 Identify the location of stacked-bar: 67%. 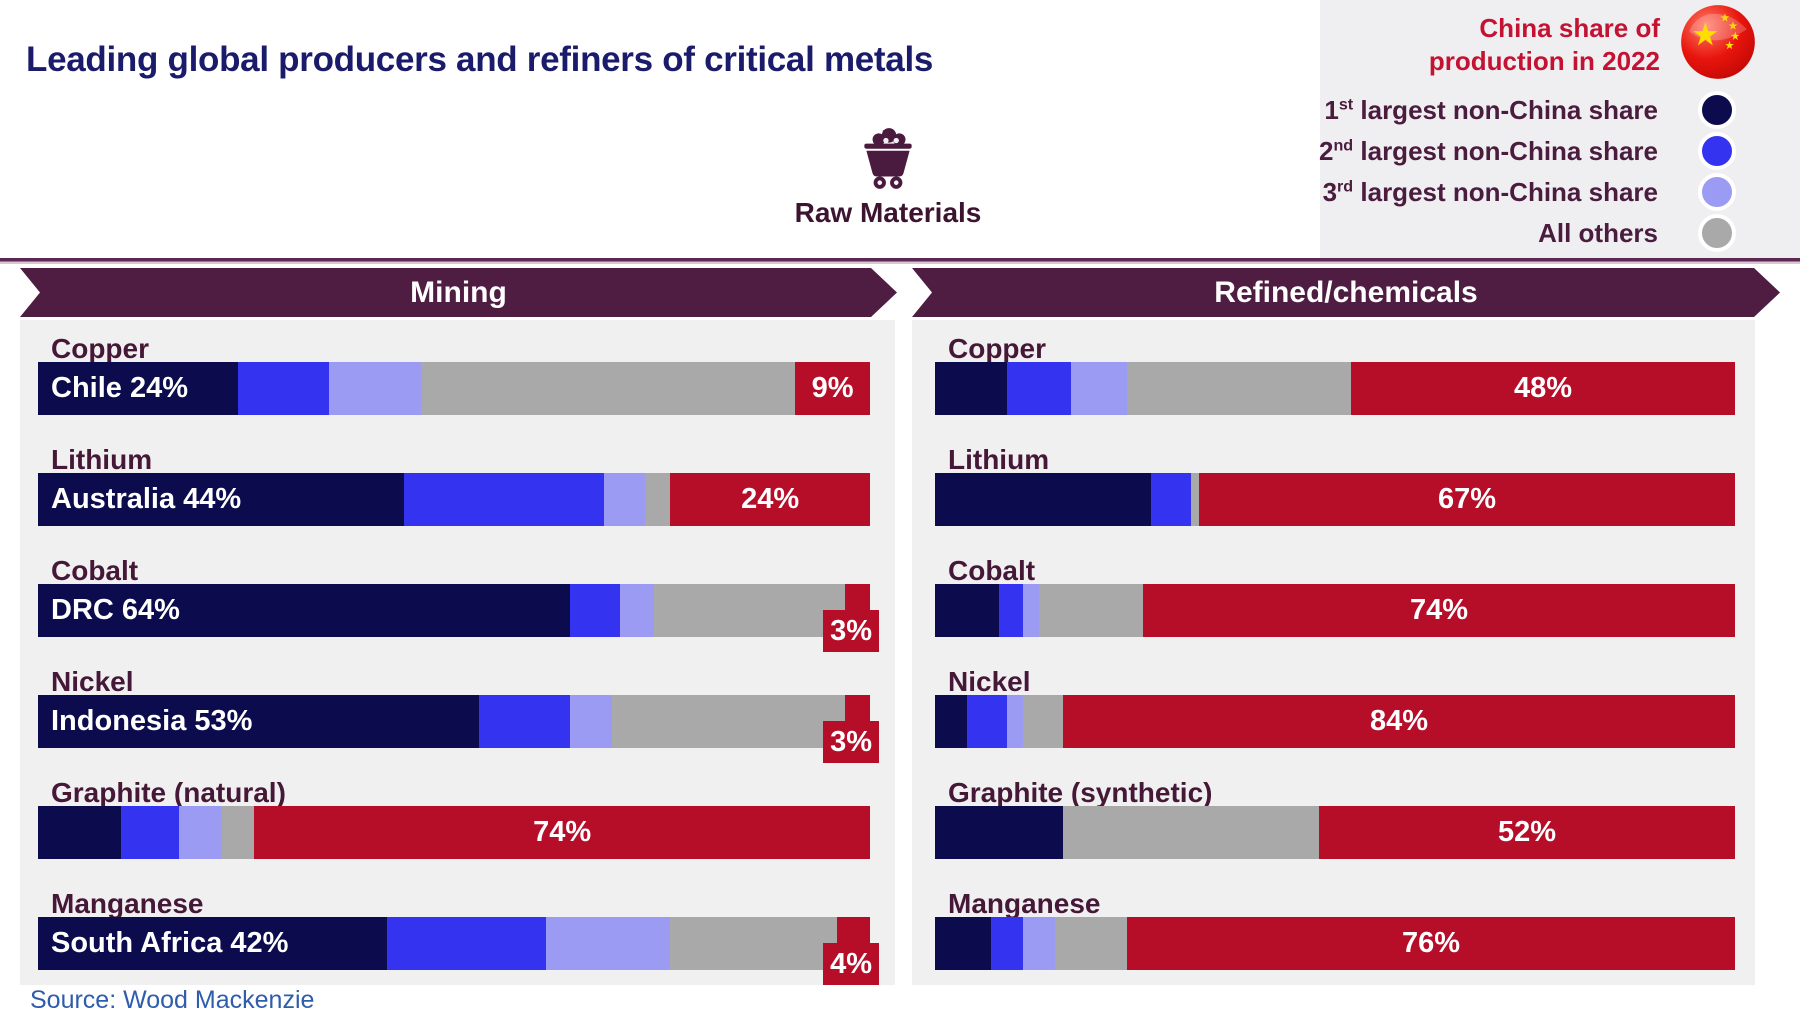
(1335, 499).